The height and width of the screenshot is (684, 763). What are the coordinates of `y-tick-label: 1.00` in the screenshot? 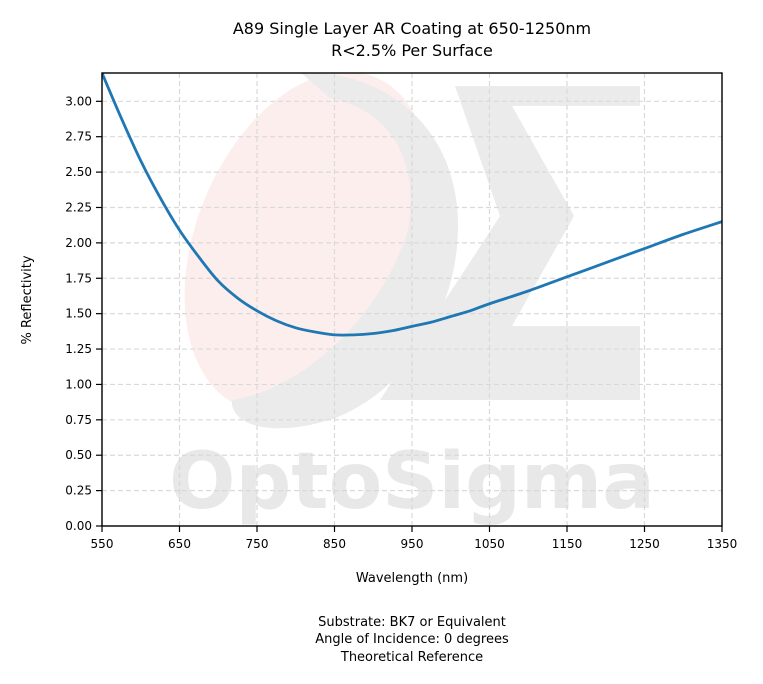 It's located at (78, 384).